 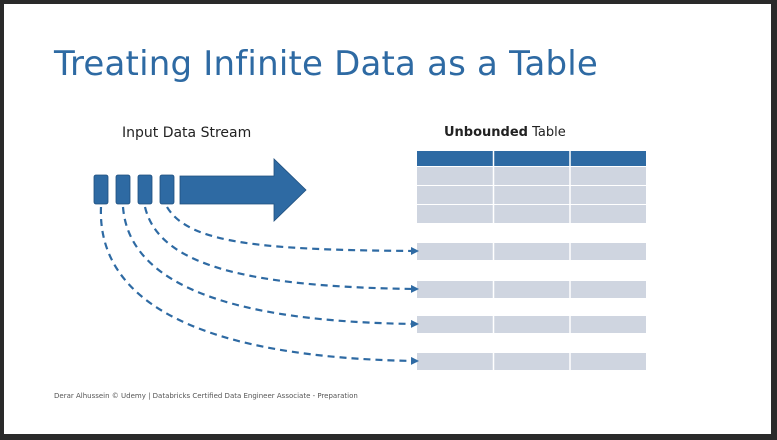 I want to click on unbounded-table-label-bold: Unbounded, so click(x=486, y=132).